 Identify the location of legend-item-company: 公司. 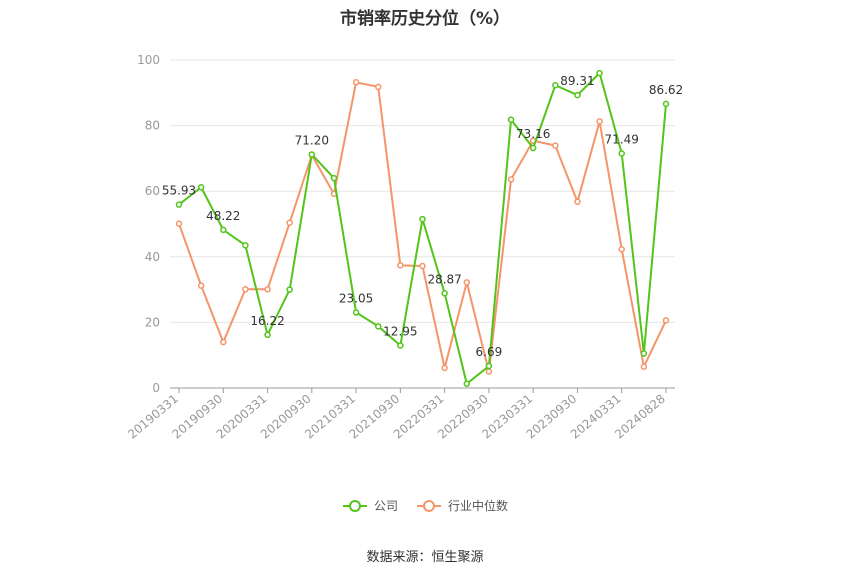
(370, 505).